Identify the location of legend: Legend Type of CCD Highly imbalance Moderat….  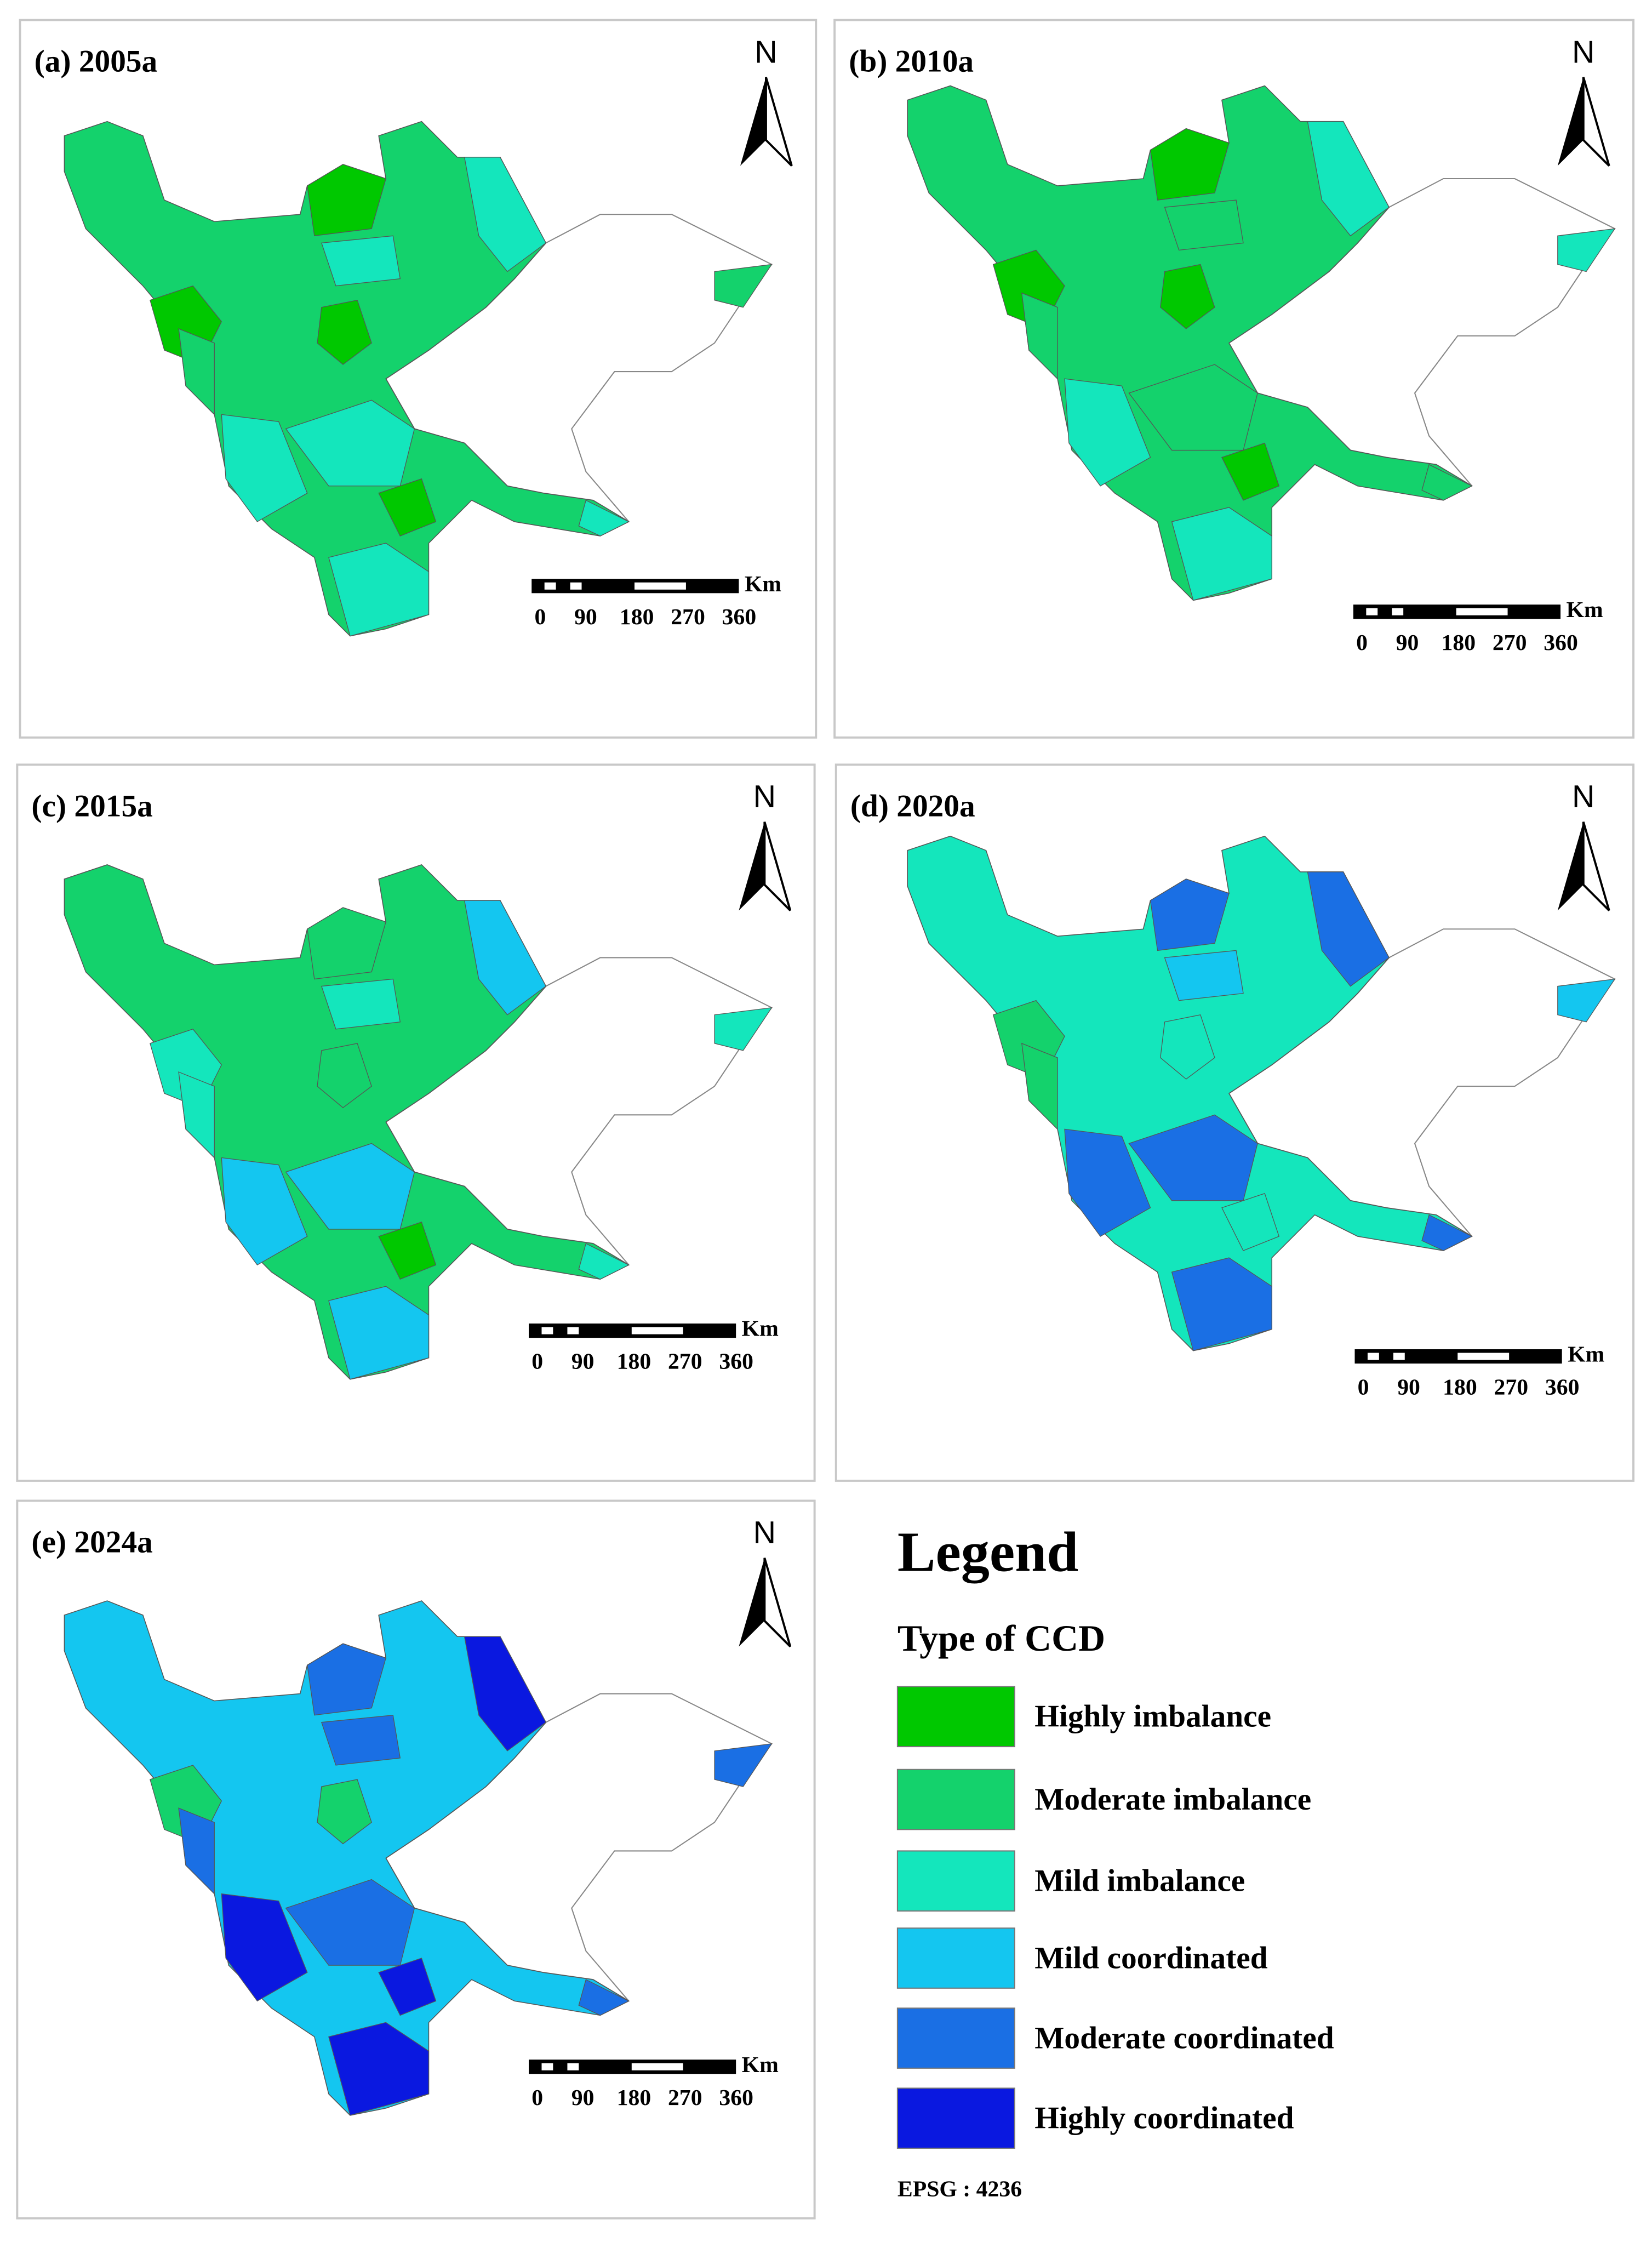
(1115, 1861).